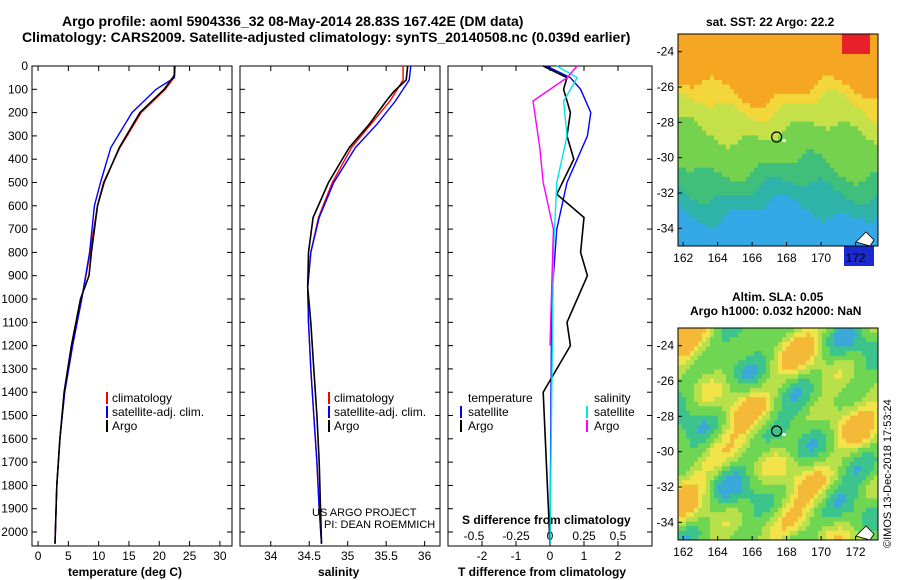 The image size is (900, 580). I want to click on sst-map-title: sat. SST: 22 Argo: 22.2, so click(770, 22).